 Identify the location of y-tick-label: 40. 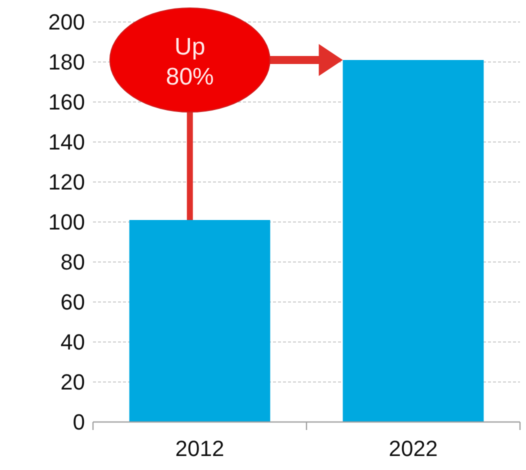
(72, 342).